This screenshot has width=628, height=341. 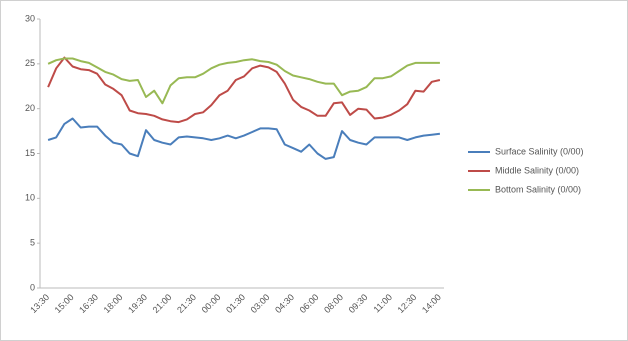 I want to click on y-tick-label: 20, so click(x=30, y=108).